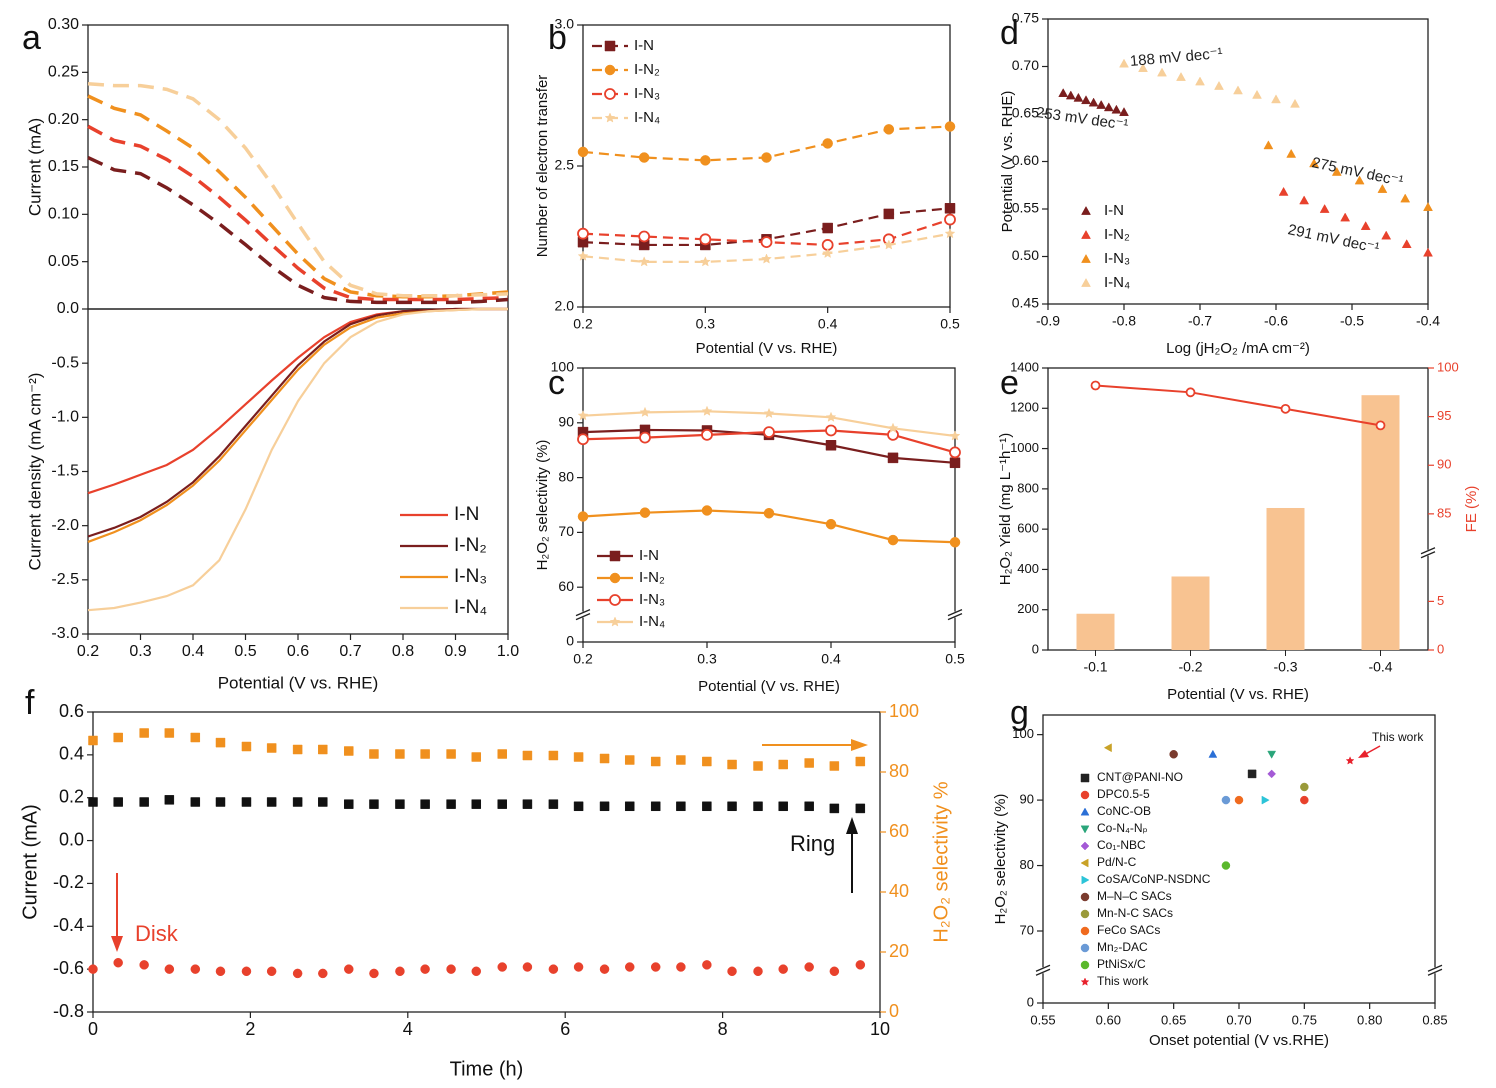  Describe the element at coordinates (557, 38) in the screenshot. I see `panel-label: b` at that location.